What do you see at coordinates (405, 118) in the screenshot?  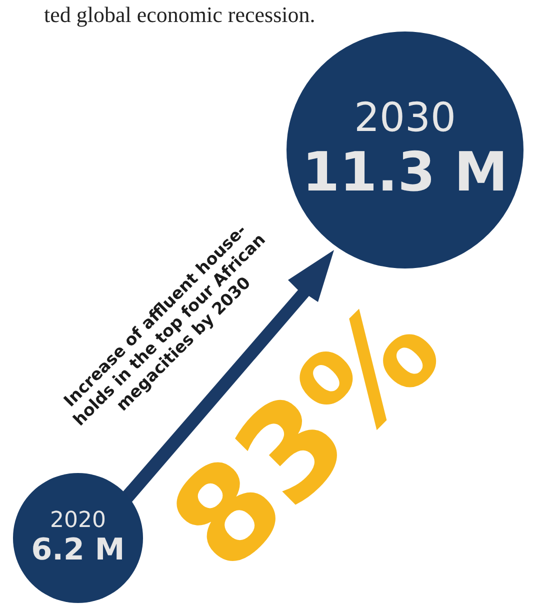 I see `category-label: 2030` at bounding box center [405, 118].